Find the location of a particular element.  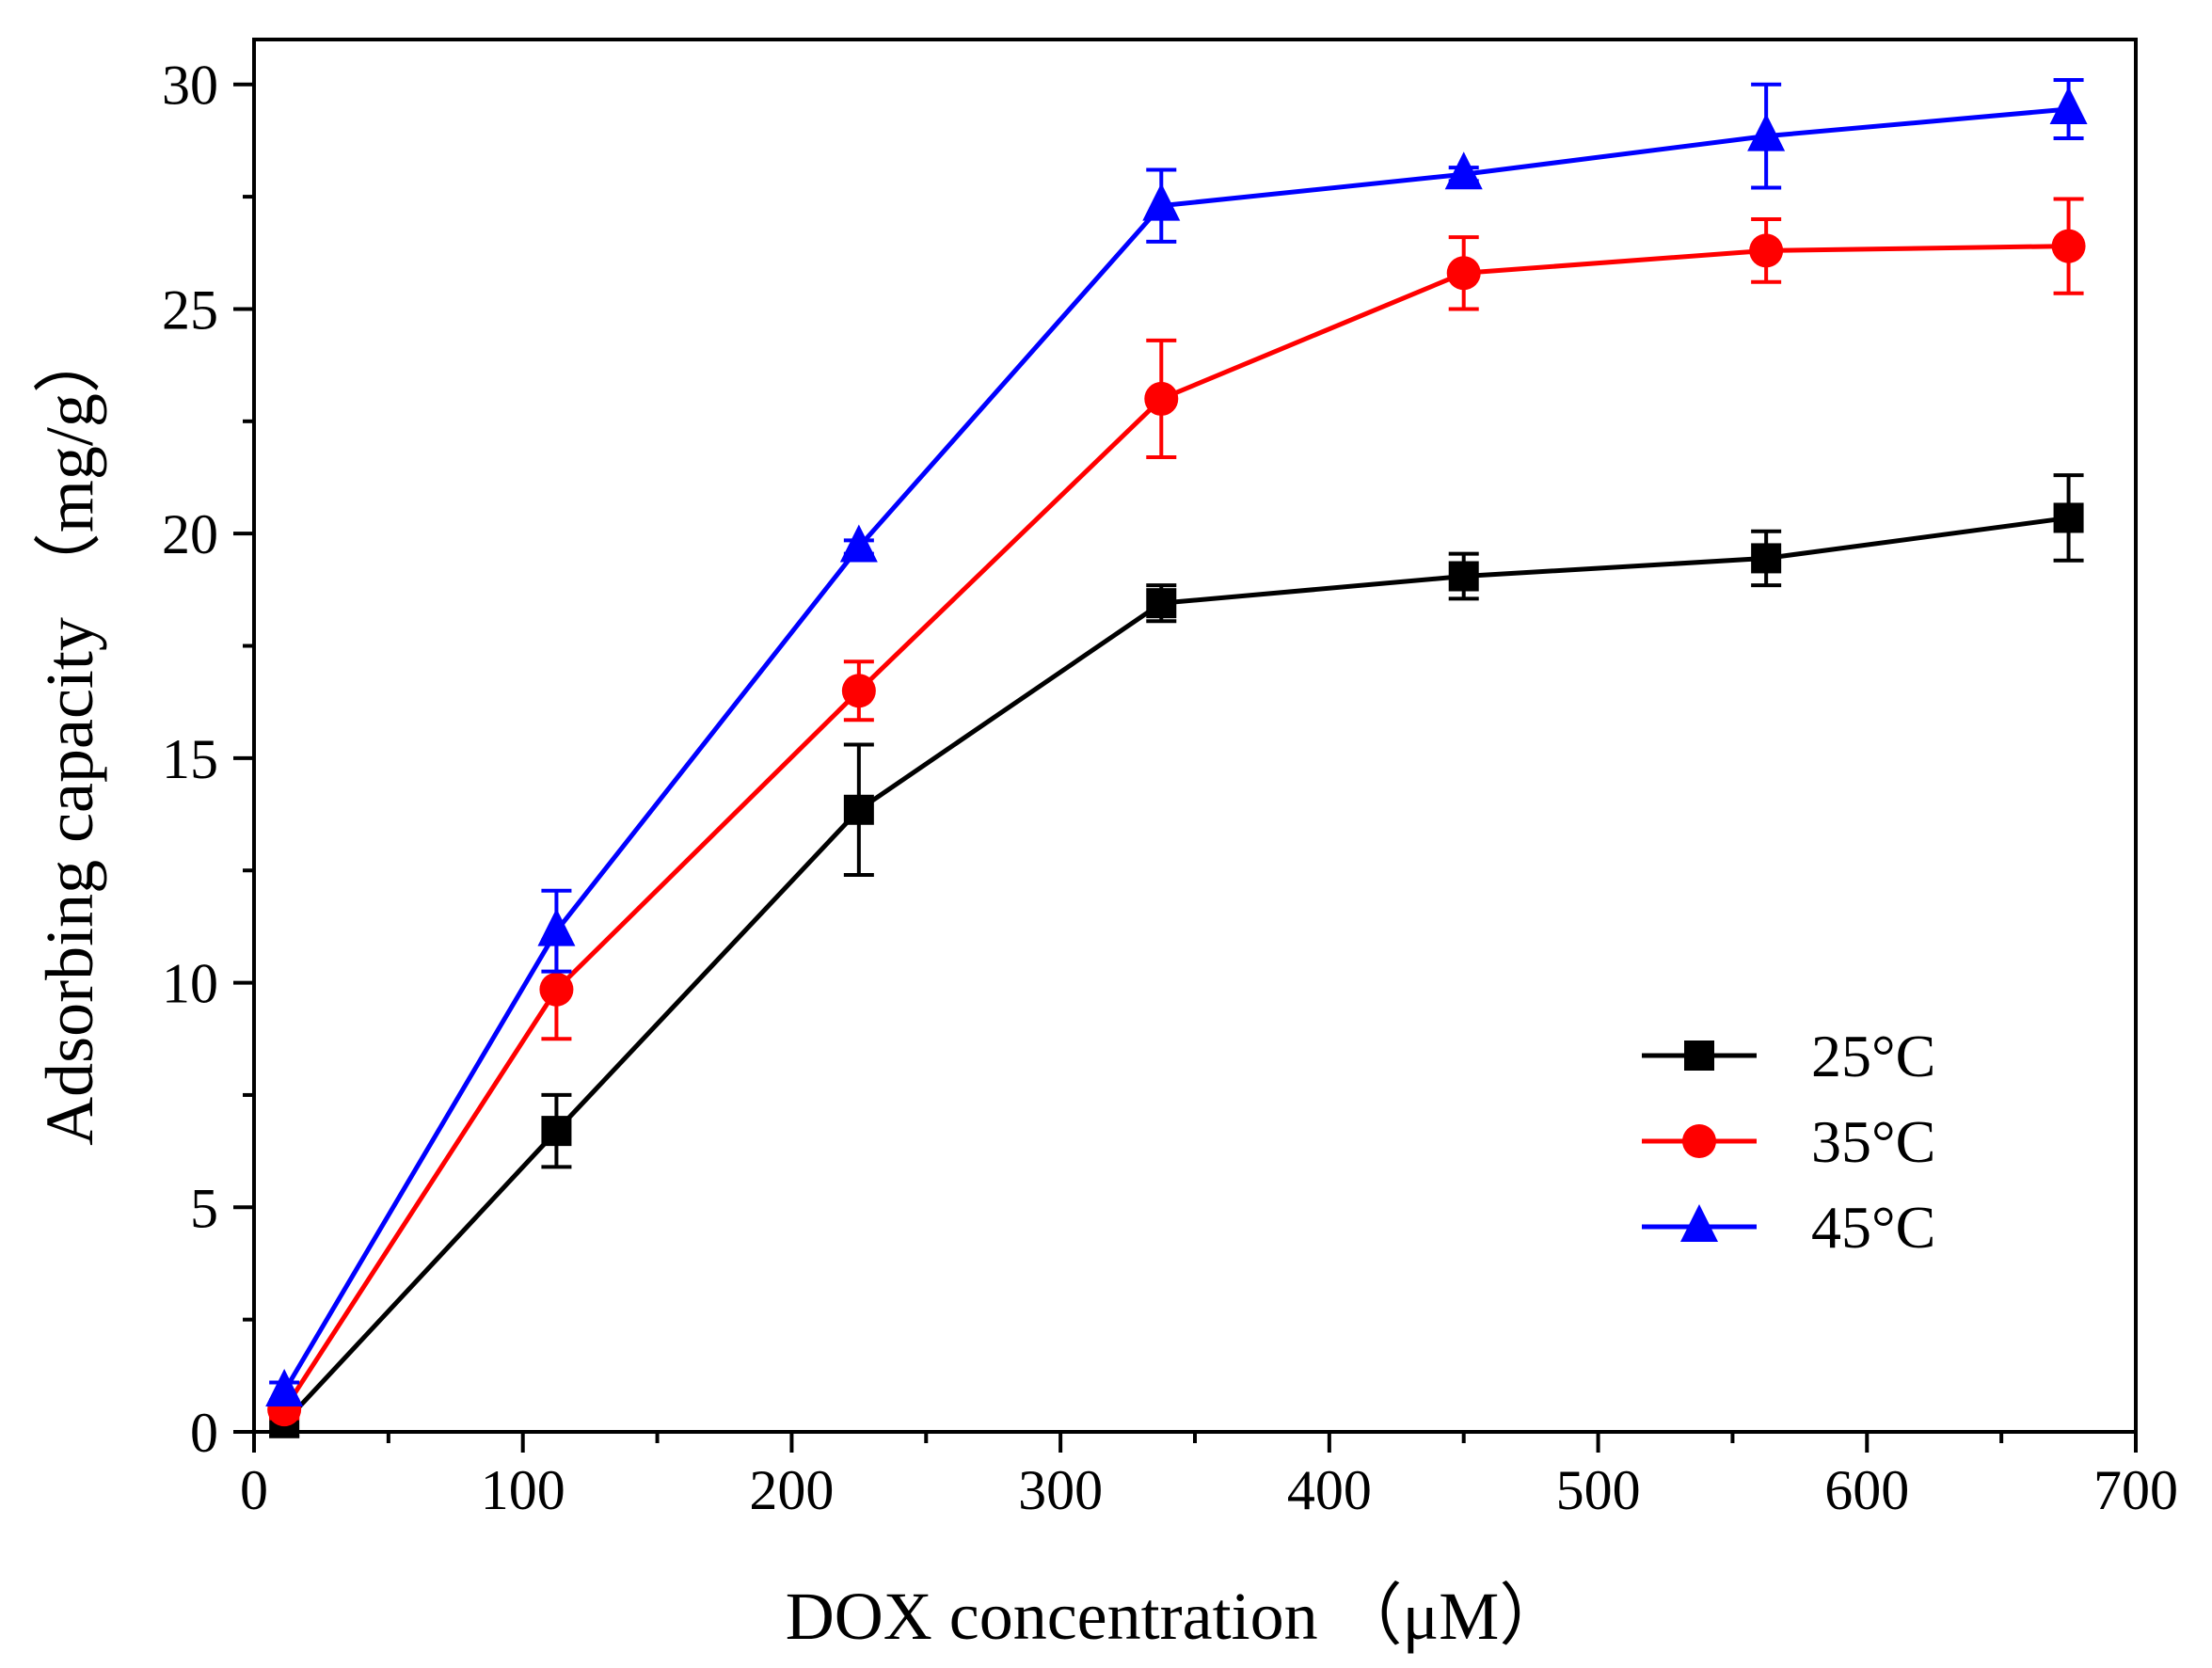

y-tick-label: 0 is located at coordinates (204, 1433).